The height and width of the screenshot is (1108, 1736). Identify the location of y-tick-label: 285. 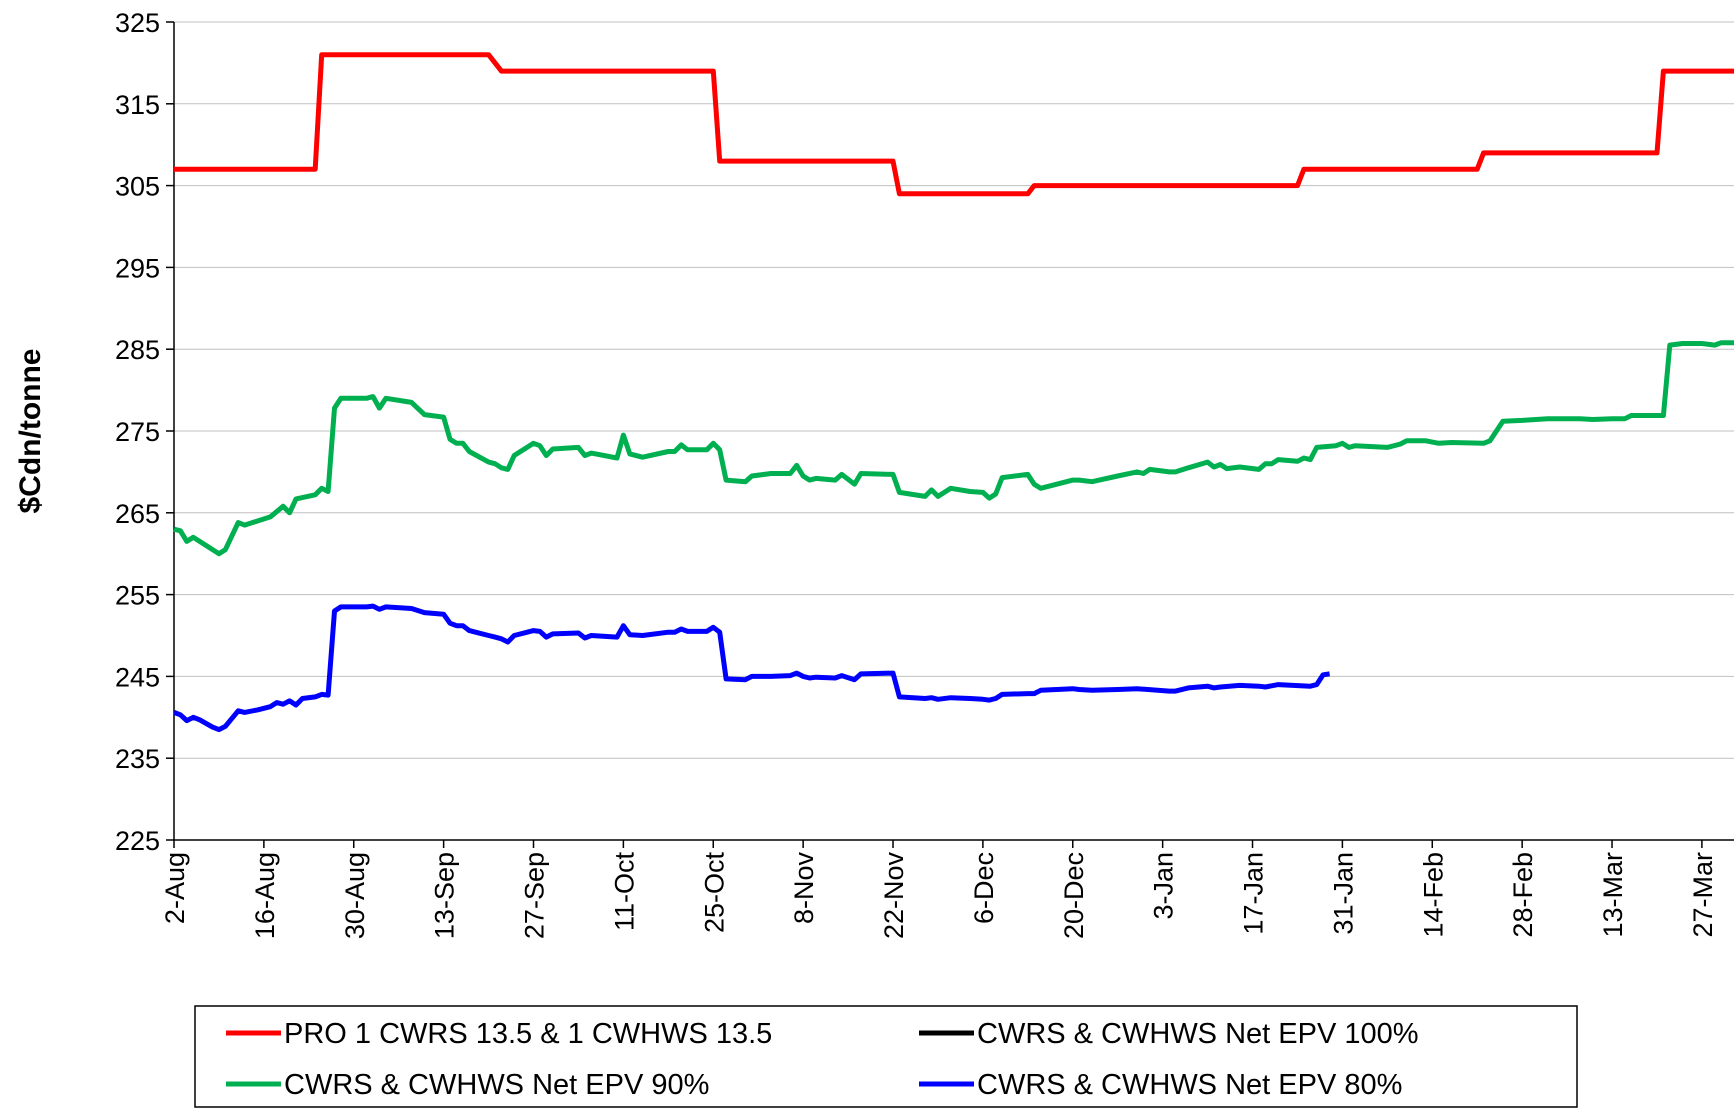
(137, 350).